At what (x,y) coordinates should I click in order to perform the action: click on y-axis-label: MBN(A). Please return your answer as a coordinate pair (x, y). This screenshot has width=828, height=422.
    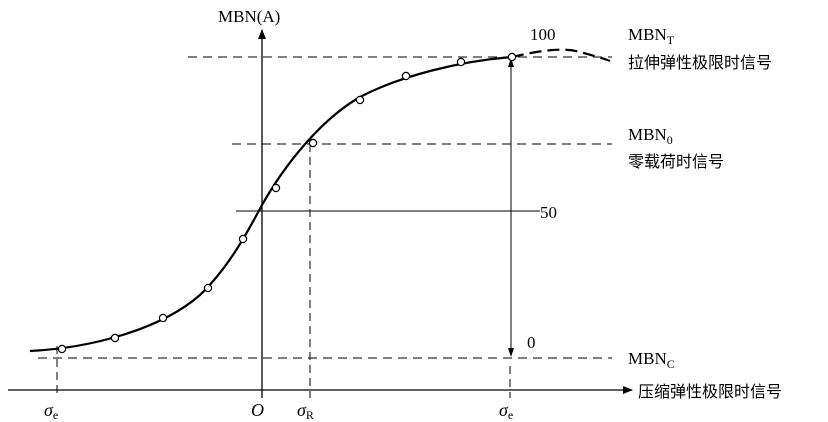
    Looking at the image, I should click on (249, 16).